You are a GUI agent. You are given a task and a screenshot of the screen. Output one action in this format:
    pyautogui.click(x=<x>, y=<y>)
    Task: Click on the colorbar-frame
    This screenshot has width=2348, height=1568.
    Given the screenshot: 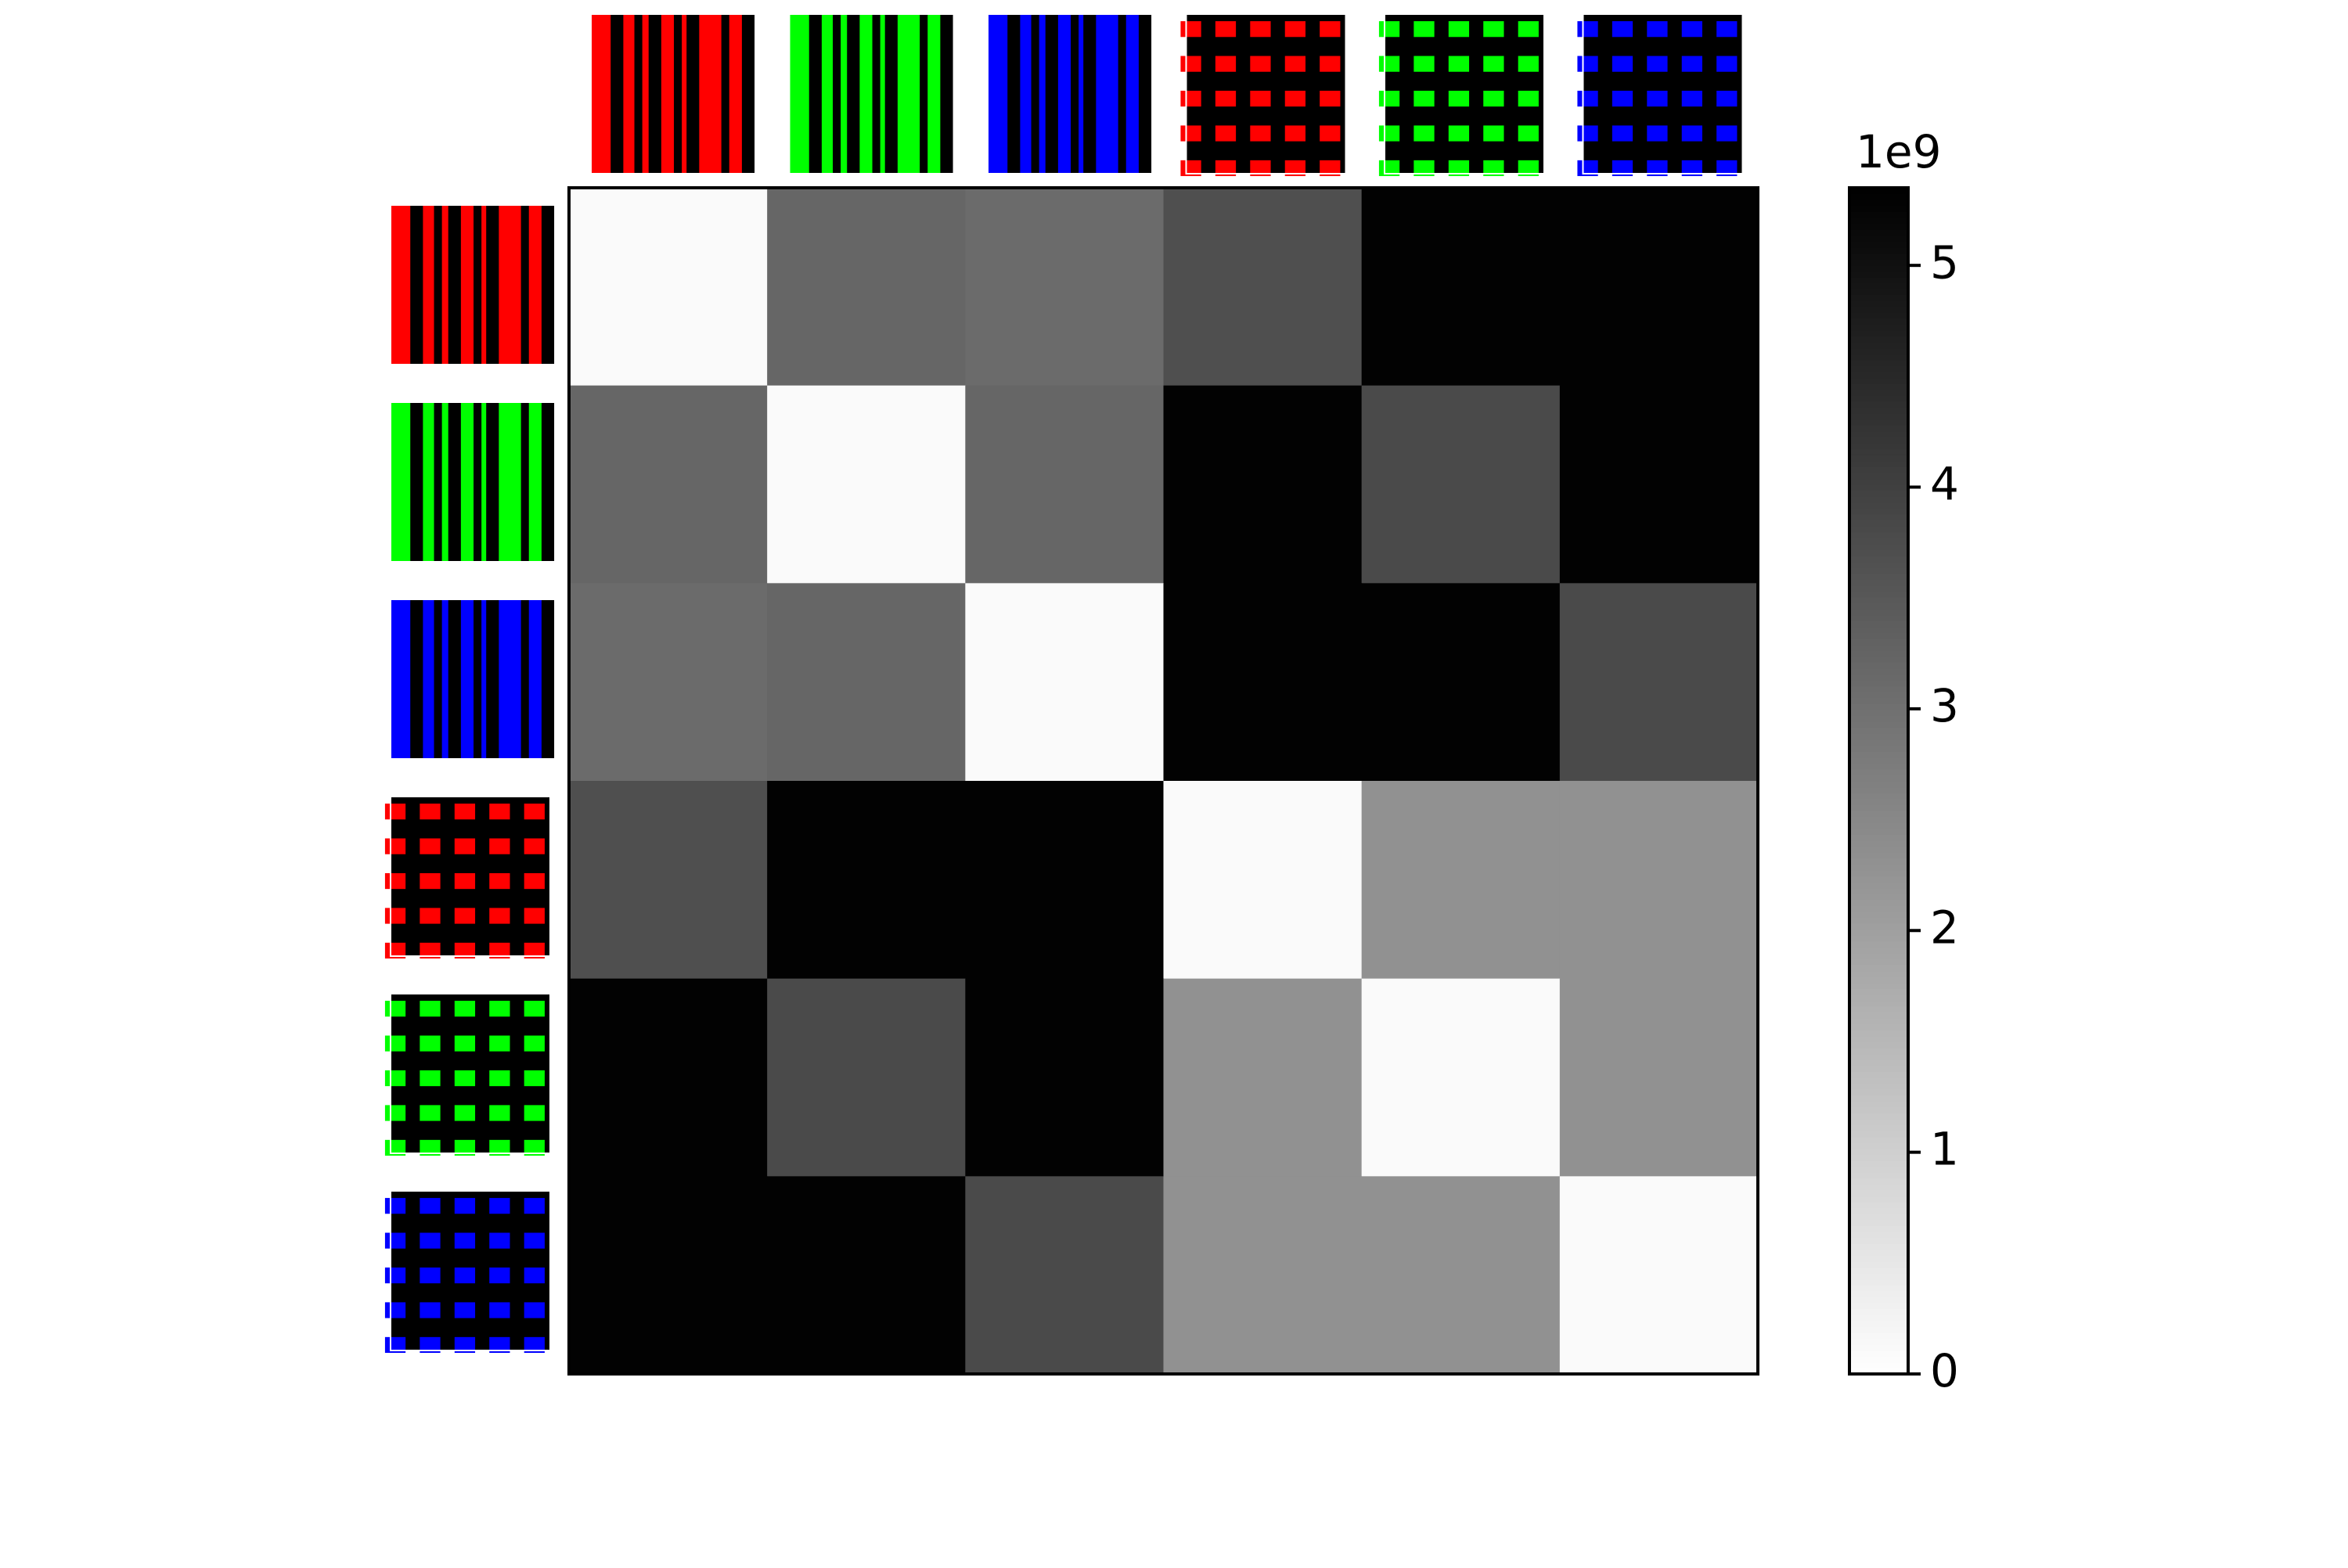 What is the action you would take?
    pyautogui.click(x=1879, y=781)
    